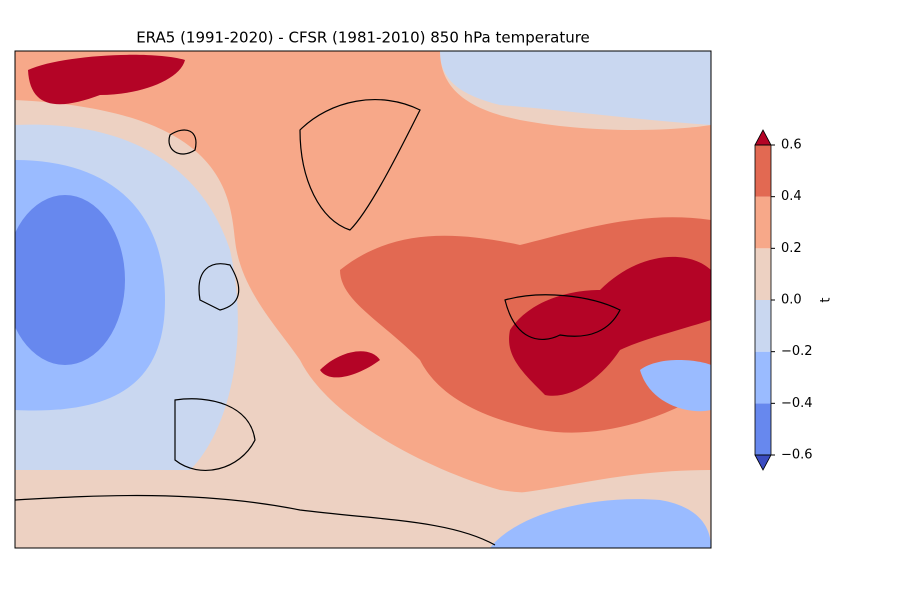 Image resolution: width=900 pixels, height=604 pixels. Describe the element at coordinates (797, 455) in the screenshot. I see `colorbar-tick-label: −0.6` at that location.